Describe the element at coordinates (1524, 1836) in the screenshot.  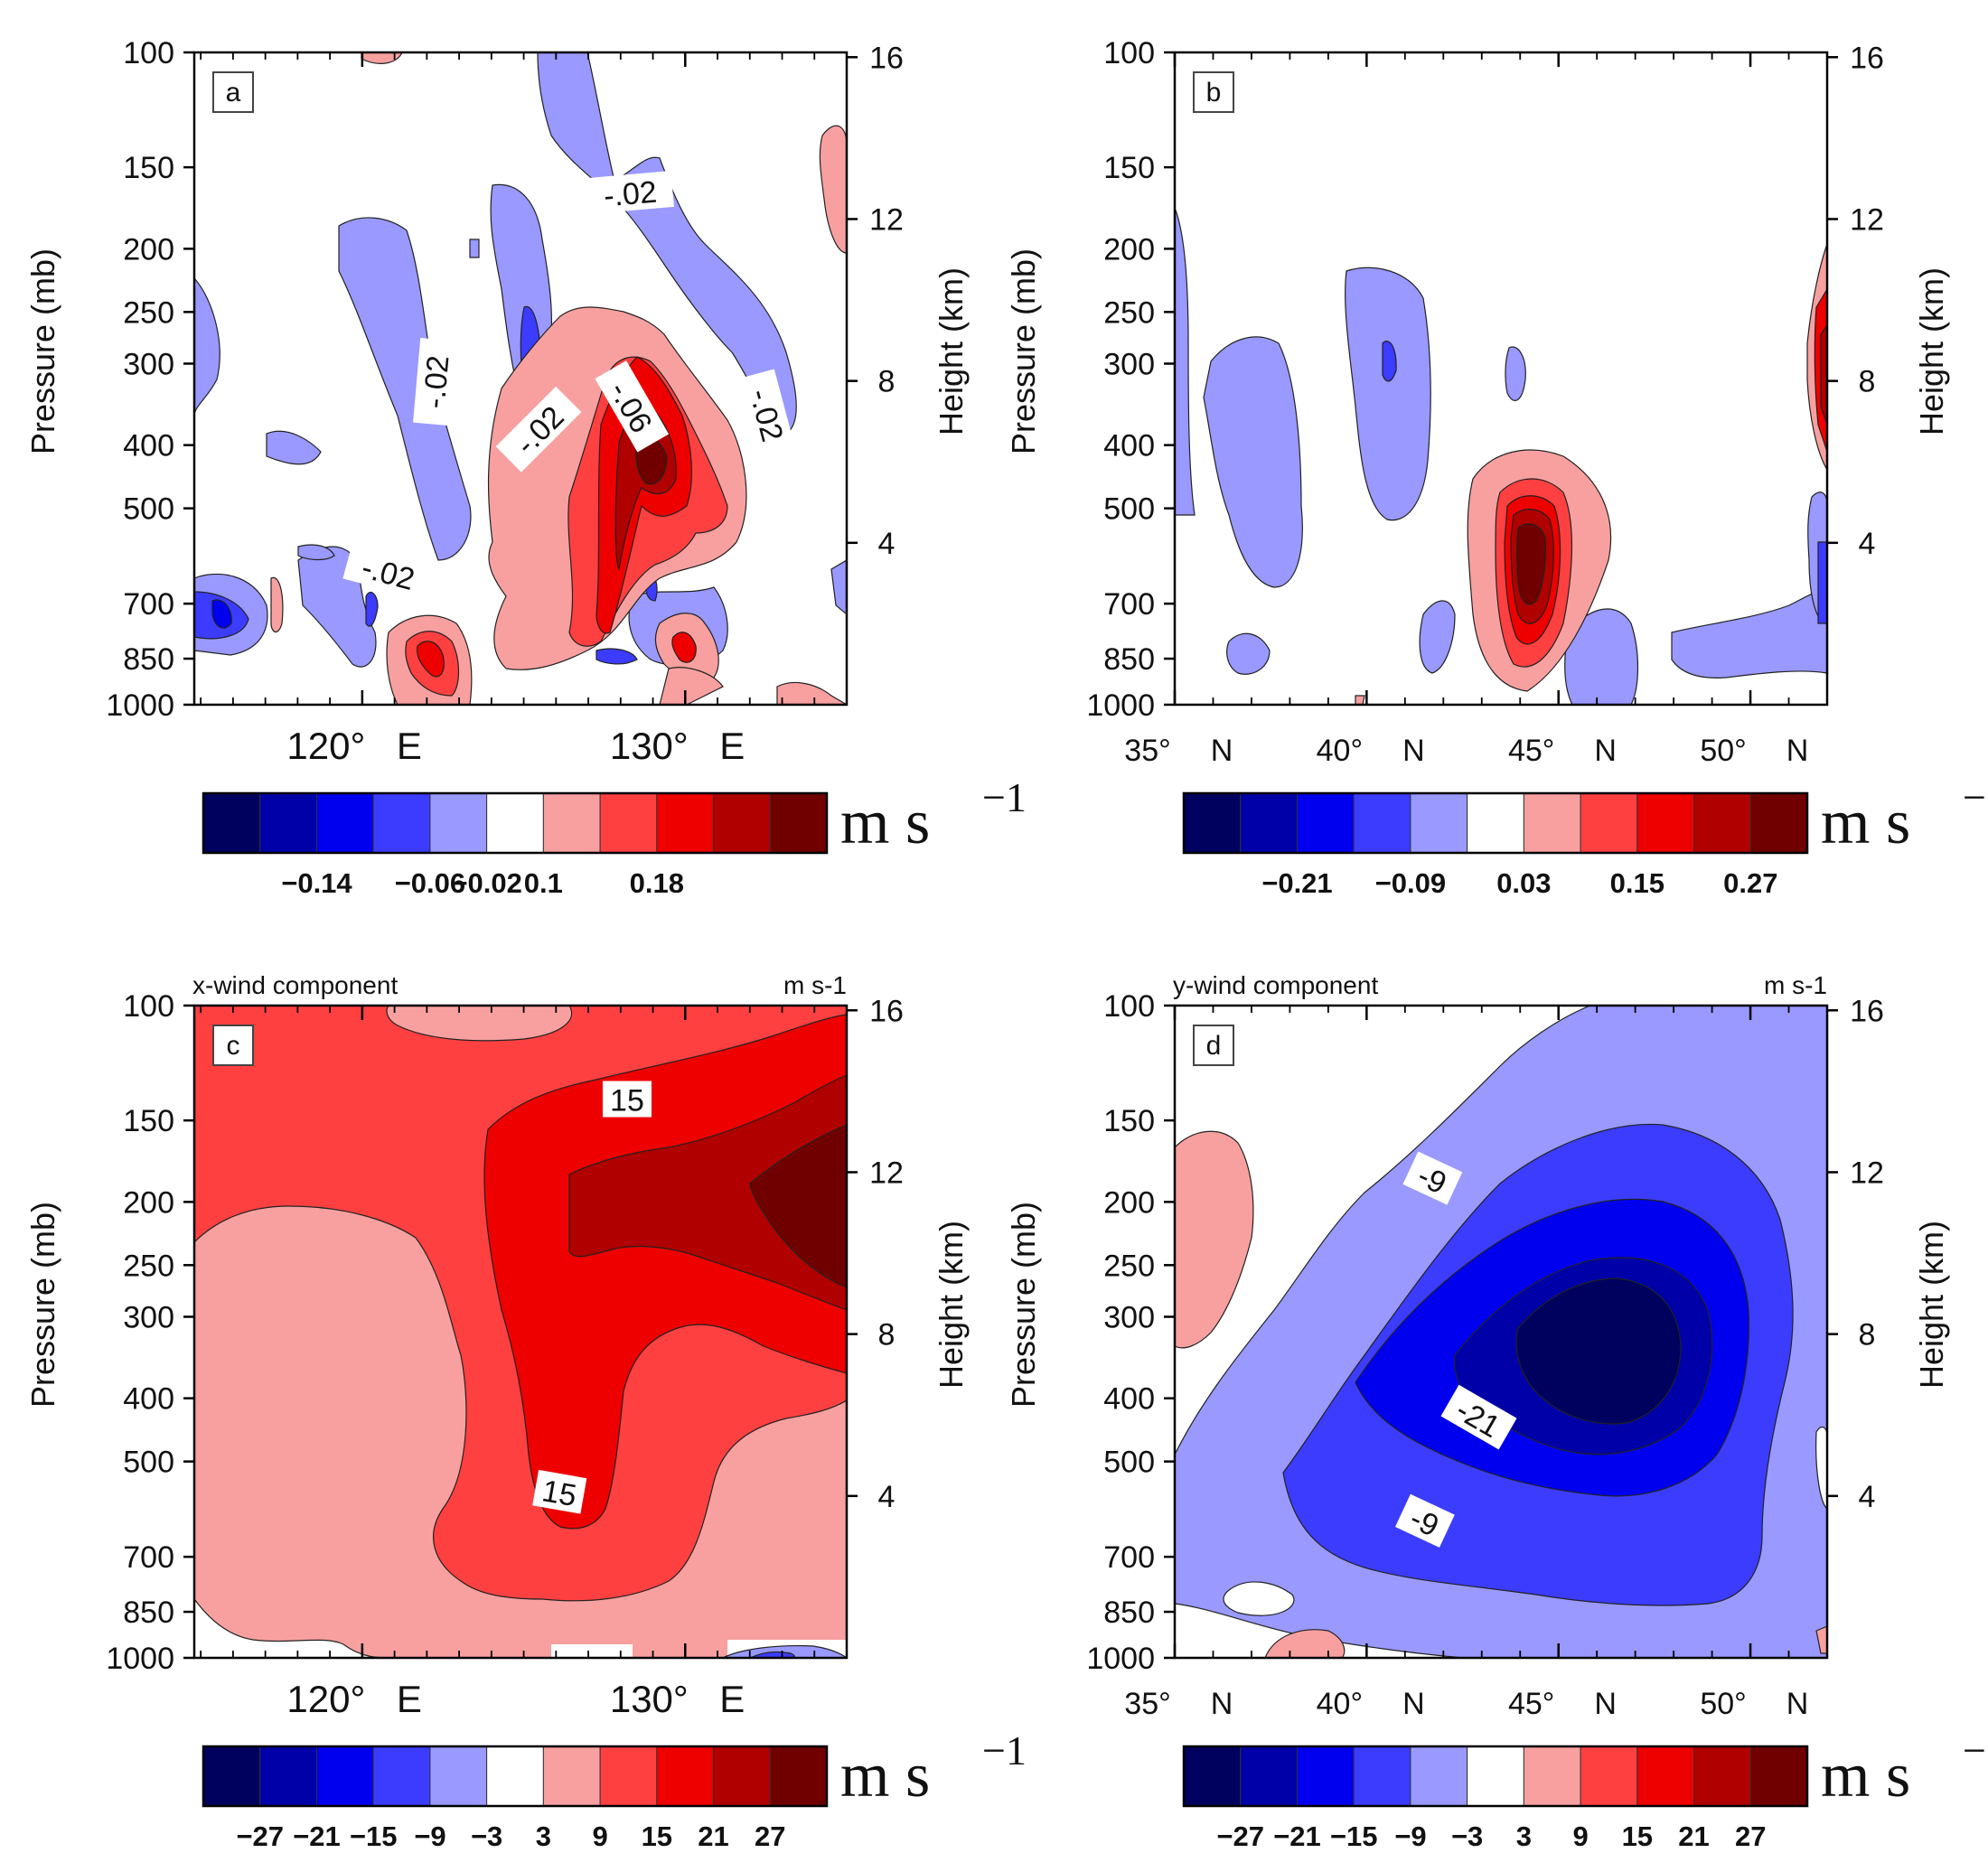
I see `colorbar-label: 3` at that location.